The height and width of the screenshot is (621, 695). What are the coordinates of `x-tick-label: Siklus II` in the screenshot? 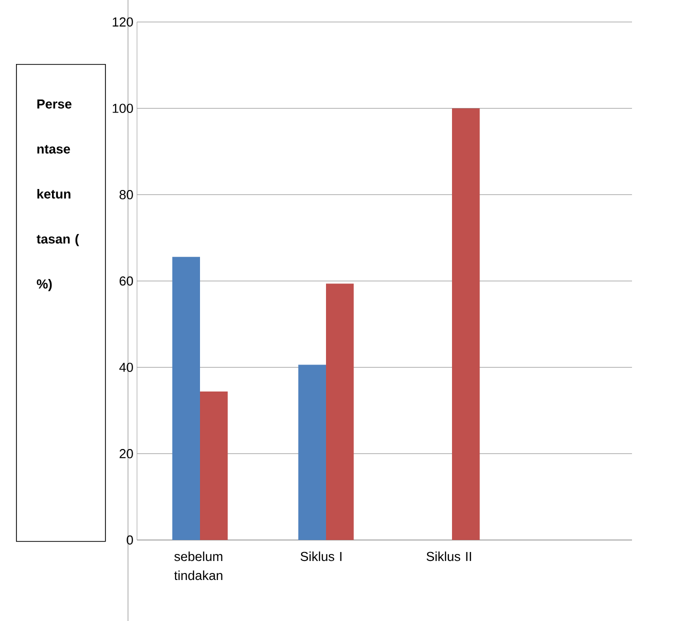 It's located at (449, 557).